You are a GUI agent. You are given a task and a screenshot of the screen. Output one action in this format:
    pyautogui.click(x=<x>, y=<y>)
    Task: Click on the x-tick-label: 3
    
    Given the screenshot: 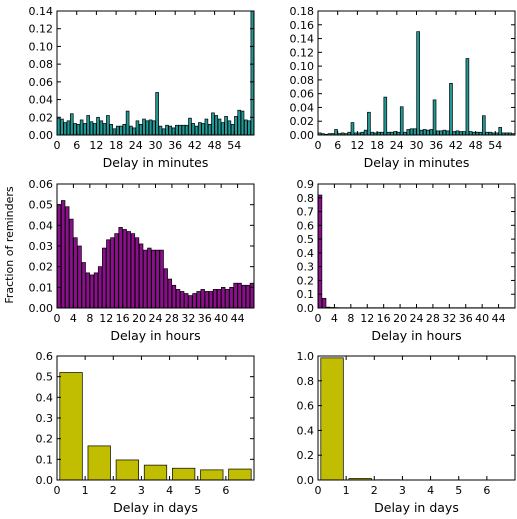 What is the action you would take?
    pyautogui.click(x=402, y=490)
    